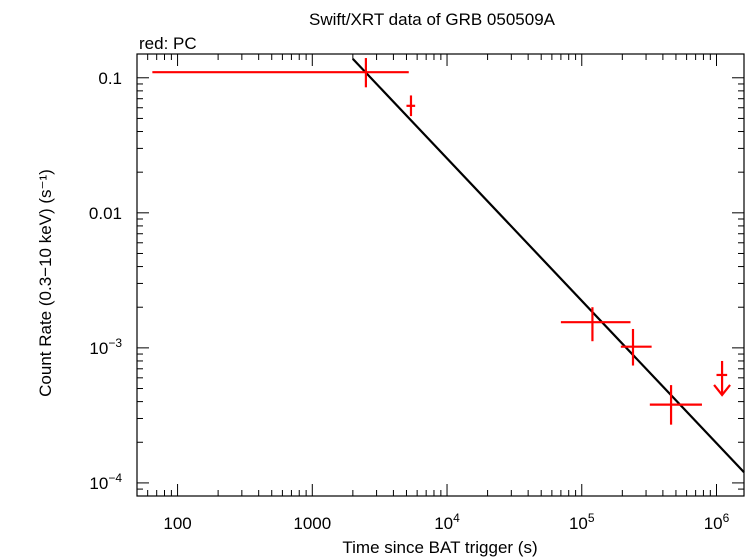  I want to click on x-tick-label: 10⁵, so click(582, 522).